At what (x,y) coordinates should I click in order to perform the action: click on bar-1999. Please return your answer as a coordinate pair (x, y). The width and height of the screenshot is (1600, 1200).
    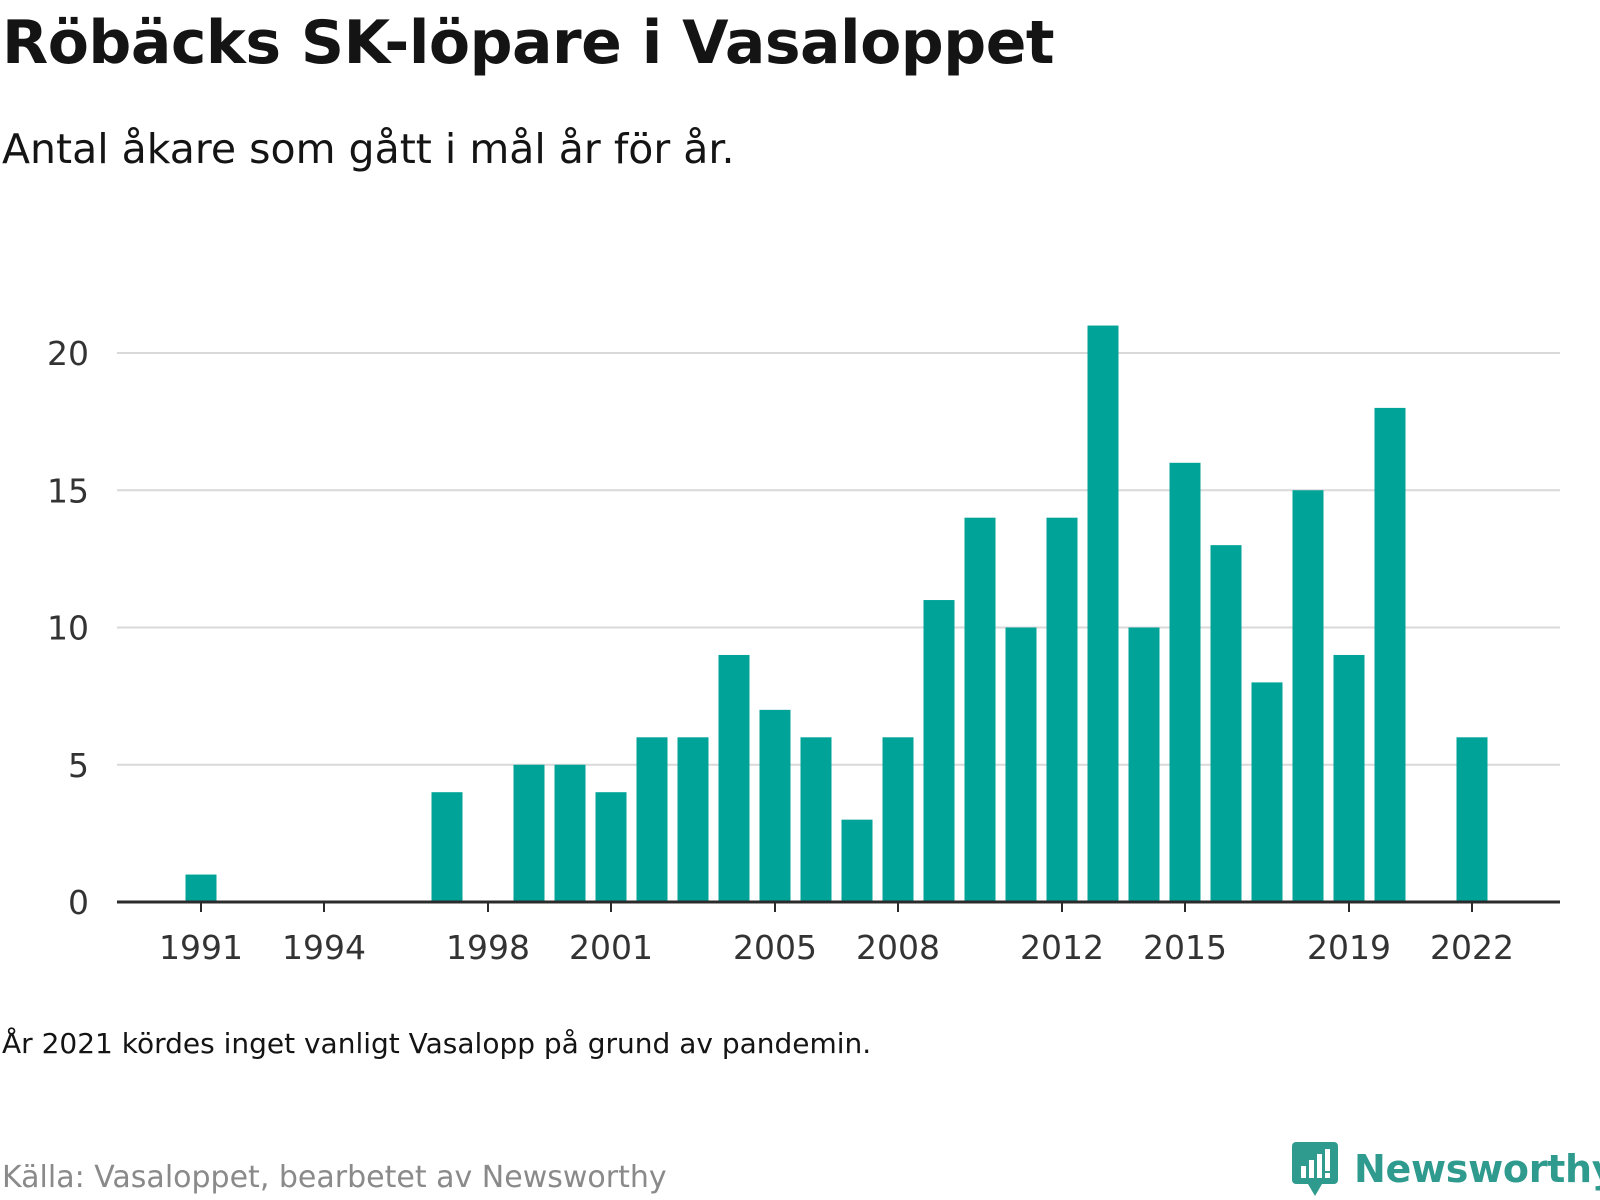
    Looking at the image, I should click on (529, 833).